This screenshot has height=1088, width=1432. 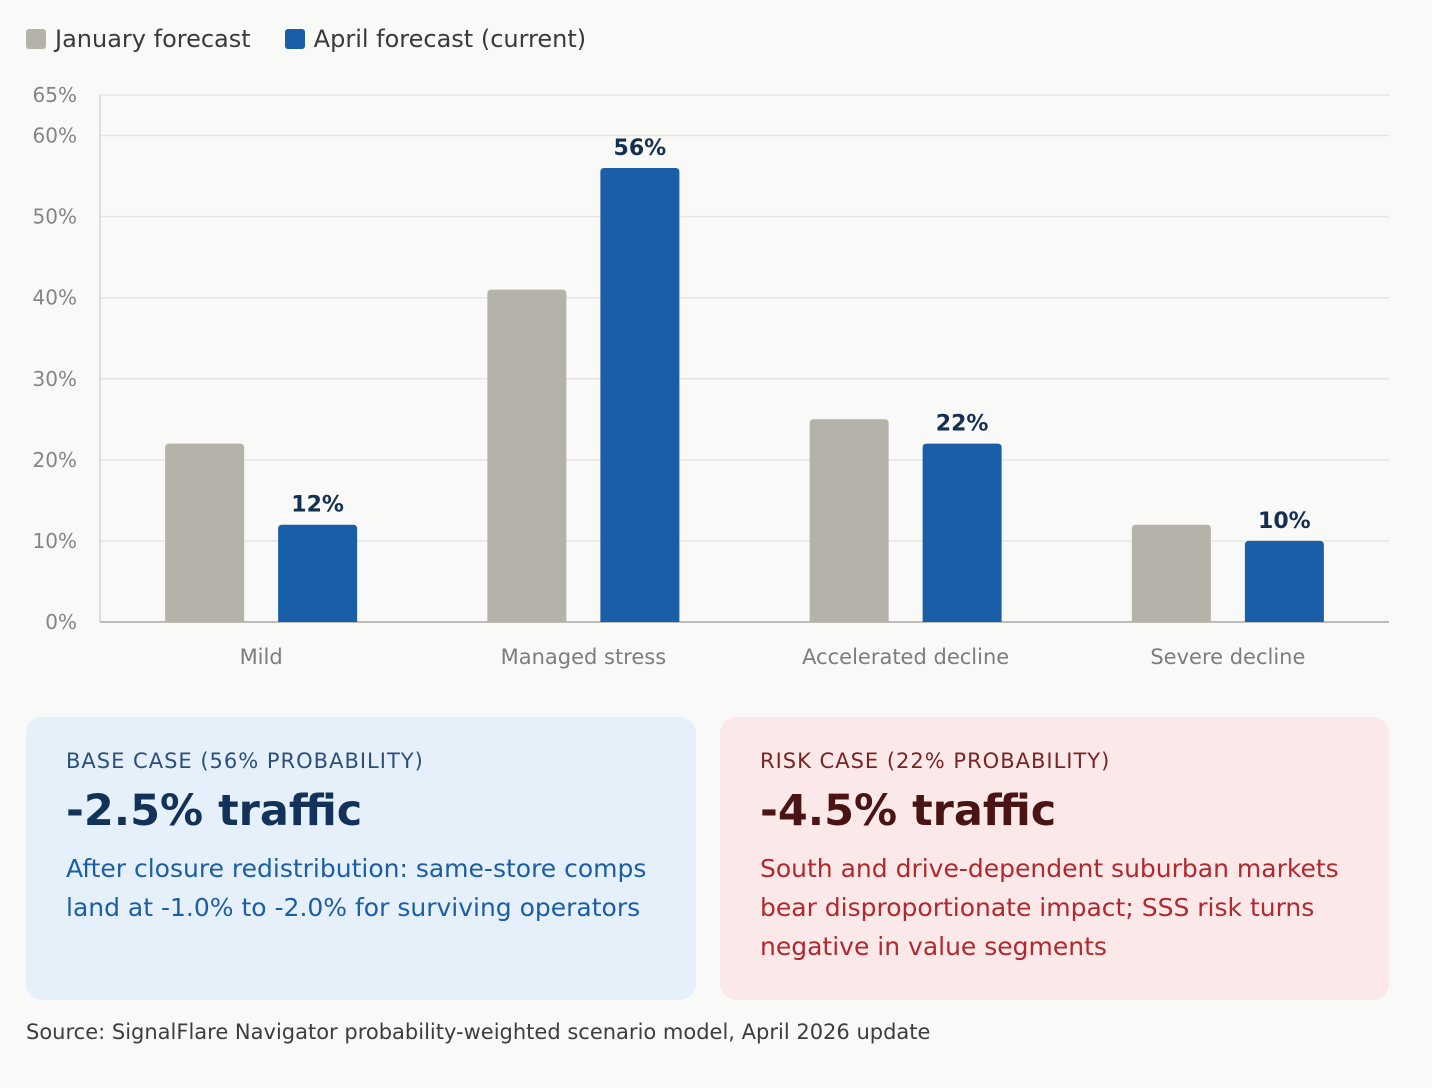 I want to click on legend-swatch-april, so click(x=294, y=39).